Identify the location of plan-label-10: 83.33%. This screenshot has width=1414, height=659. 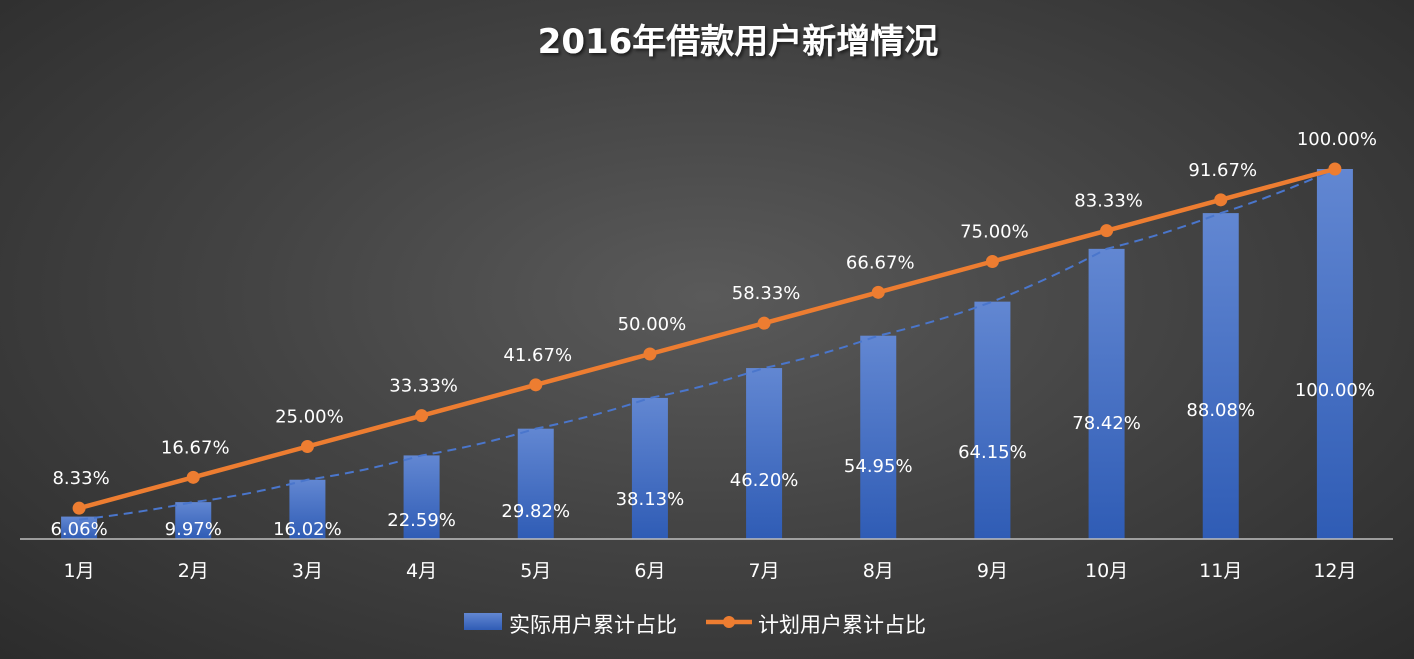
(1108, 201).